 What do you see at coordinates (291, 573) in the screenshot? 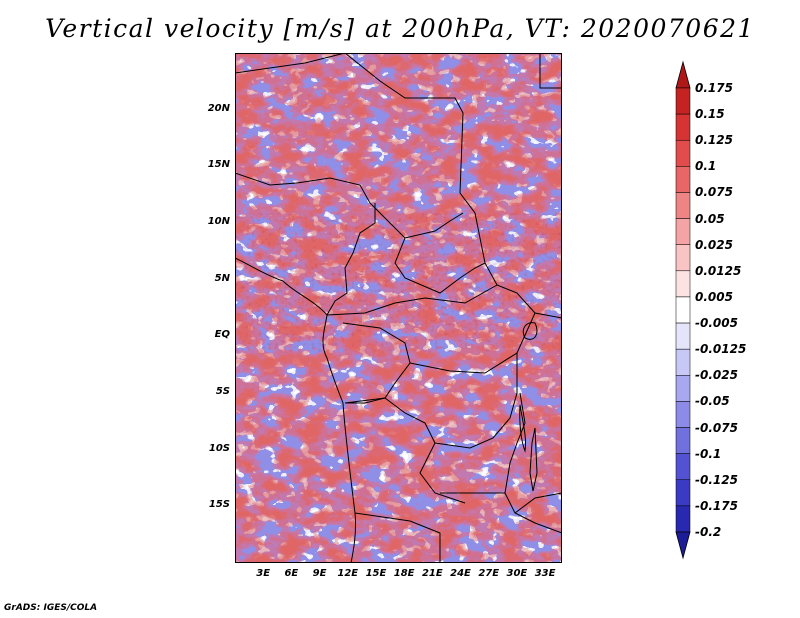
I see `lon-tick-label: 6E` at bounding box center [291, 573].